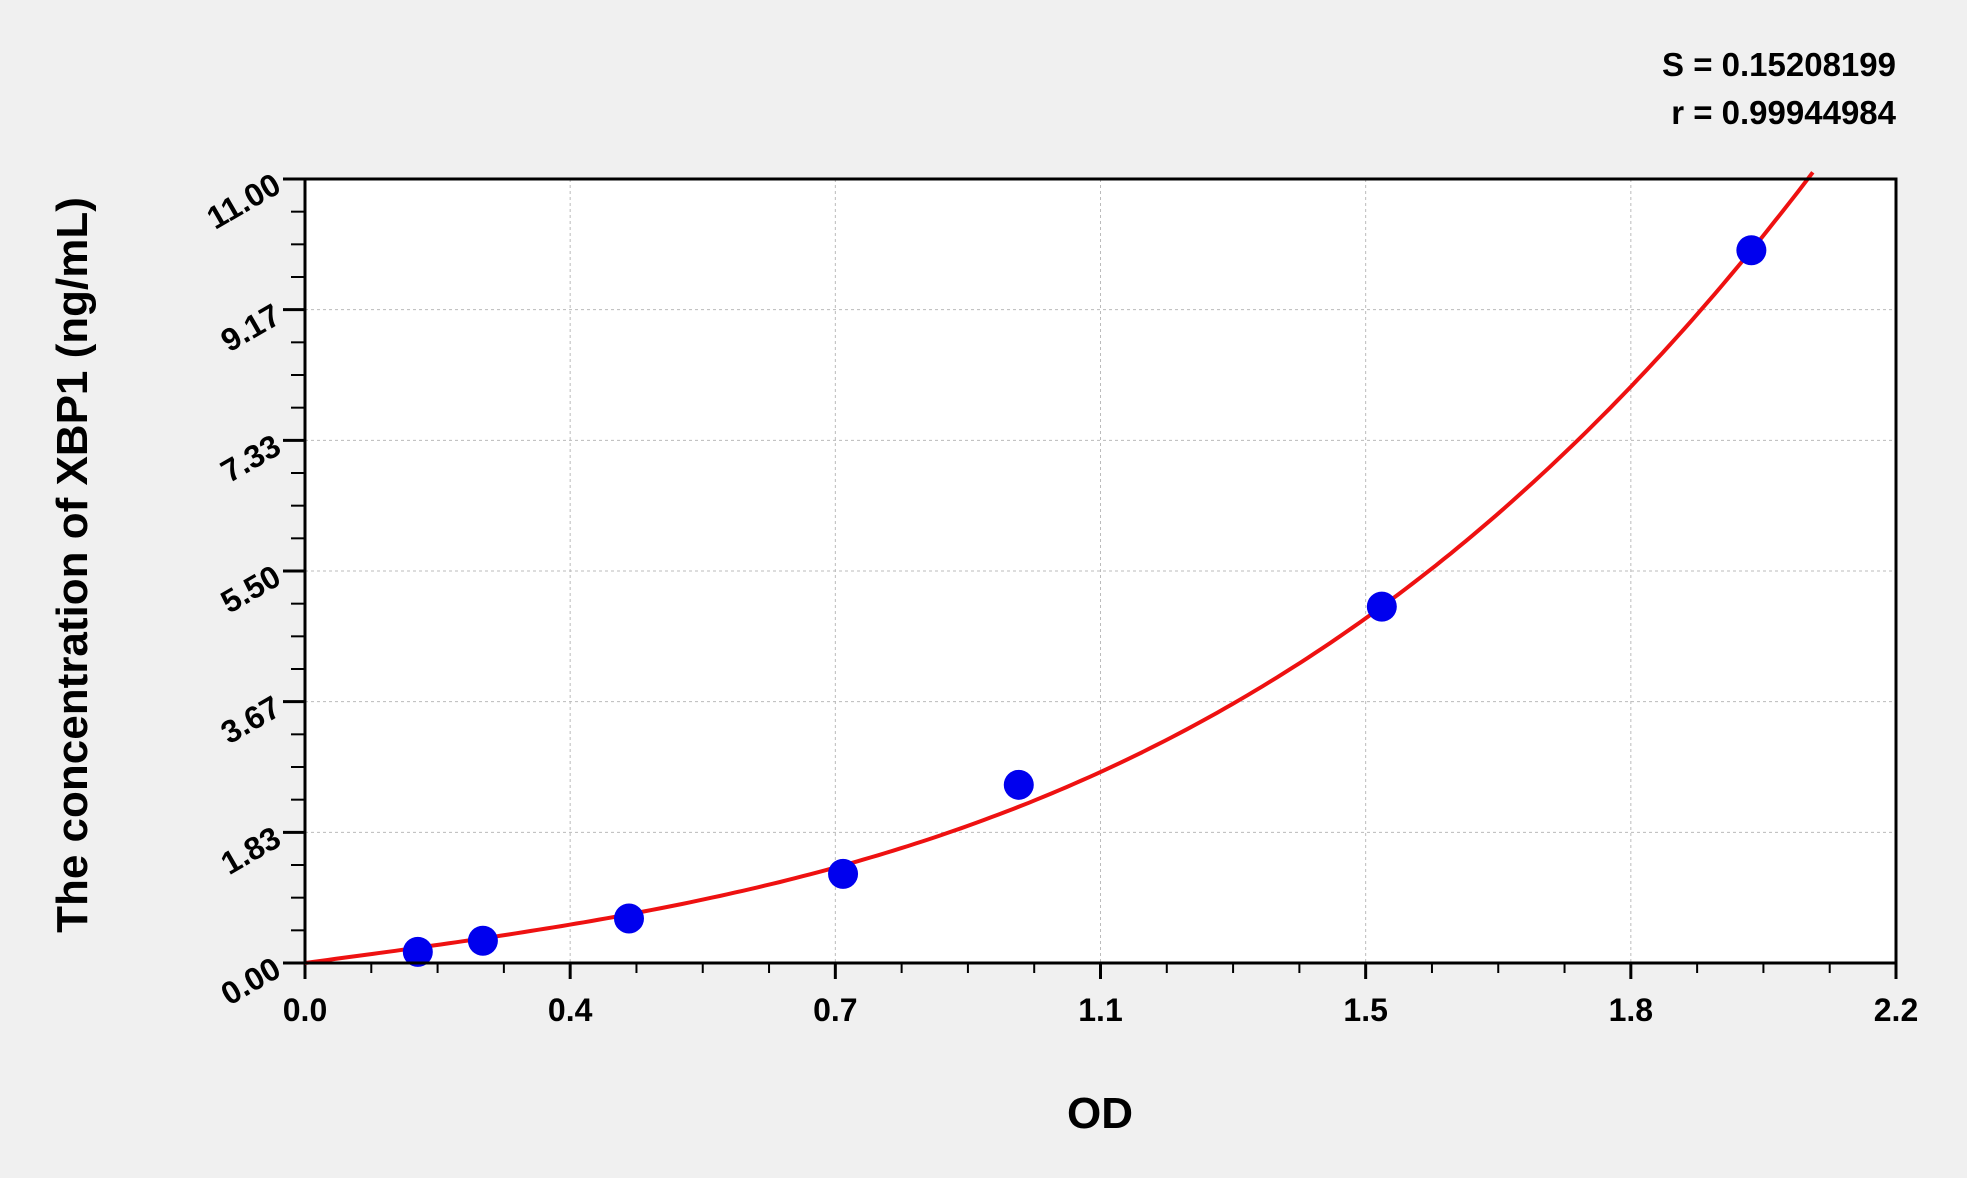 Image resolution: width=1967 pixels, height=1178 pixels. Describe the element at coordinates (251, 328) in the screenshot. I see `y-tick-label: 9.17` at that location.